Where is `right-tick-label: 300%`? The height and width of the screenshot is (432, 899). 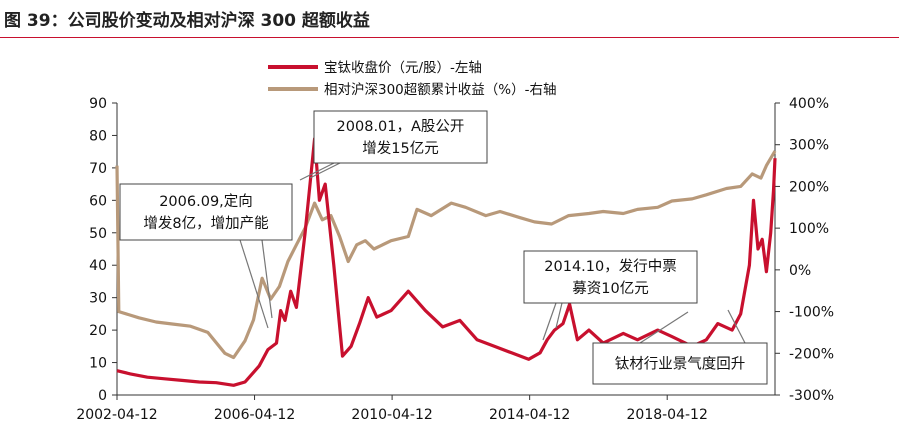 right-tick-label: 300% is located at coordinates (809, 146).